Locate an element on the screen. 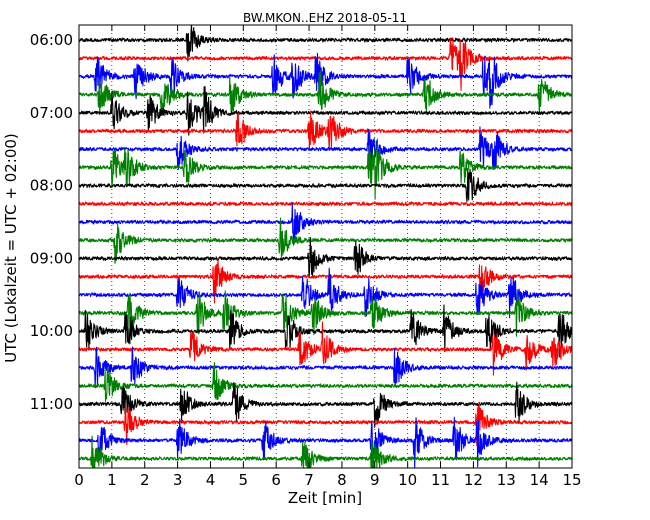 The height and width of the screenshot is (520, 650). x-tick-label: 1 is located at coordinates (112, 480).